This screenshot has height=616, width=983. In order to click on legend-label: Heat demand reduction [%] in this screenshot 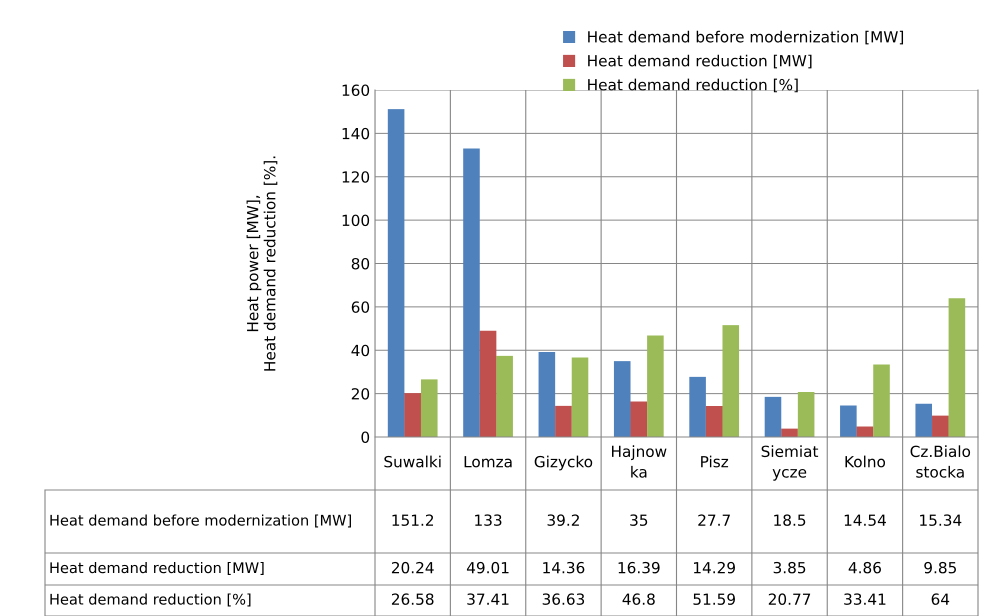, I will do `click(693, 85)`.